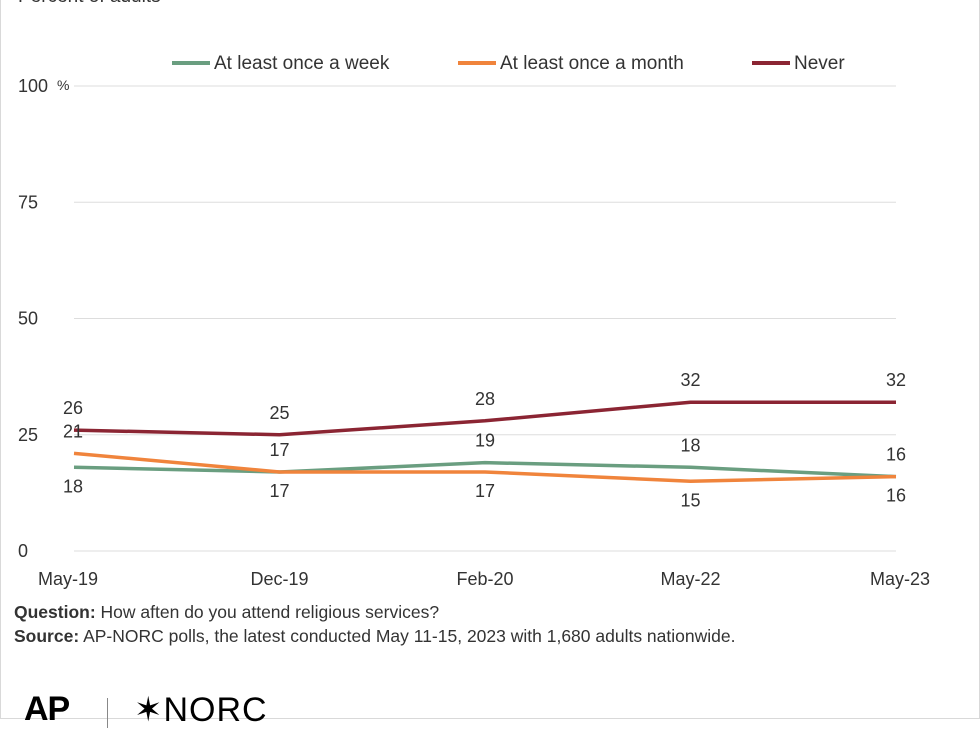  What do you see at coordinates (28, 435) in the screenshot?
I see `y-tick-label: 25` at bounding box center [28, 435].